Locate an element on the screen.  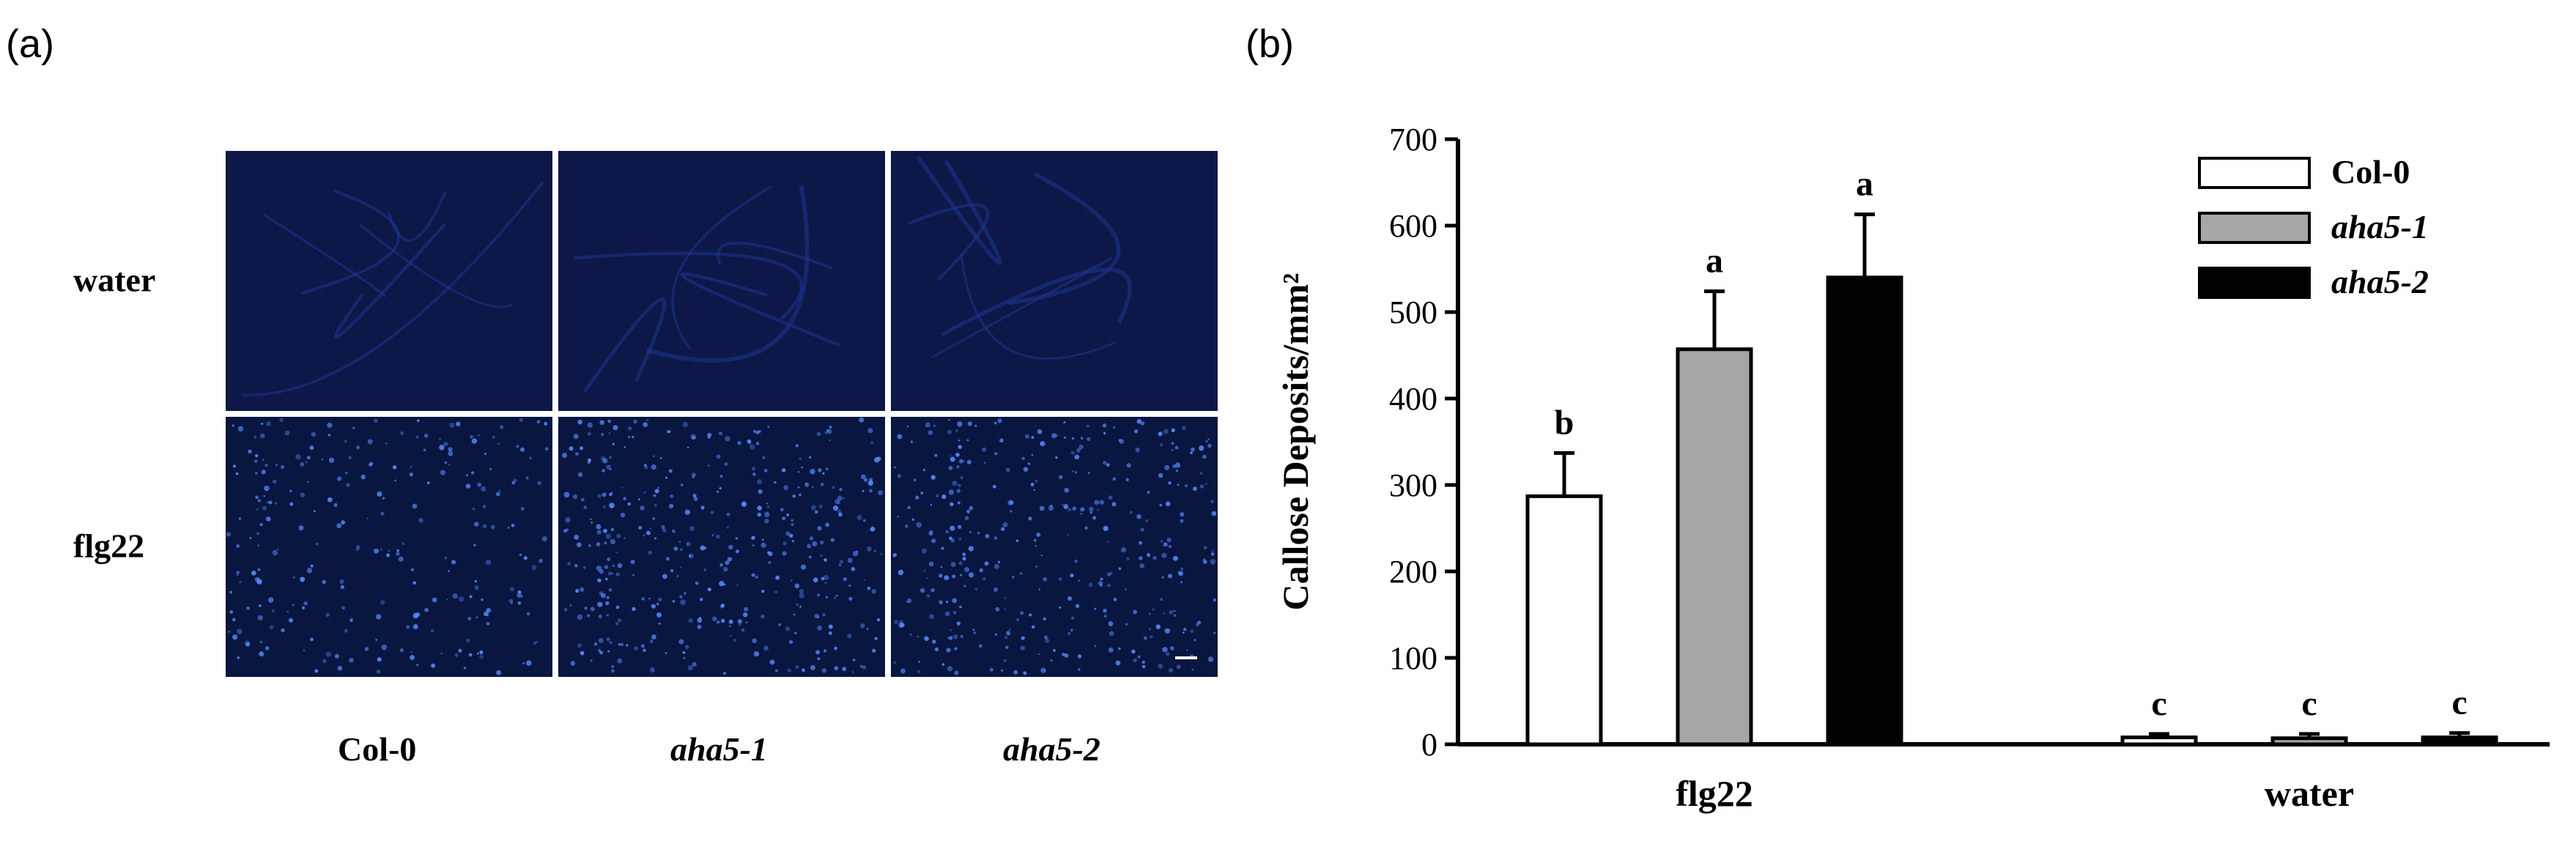
bar-aha5-1-water is located at coordinates (2309, 741).